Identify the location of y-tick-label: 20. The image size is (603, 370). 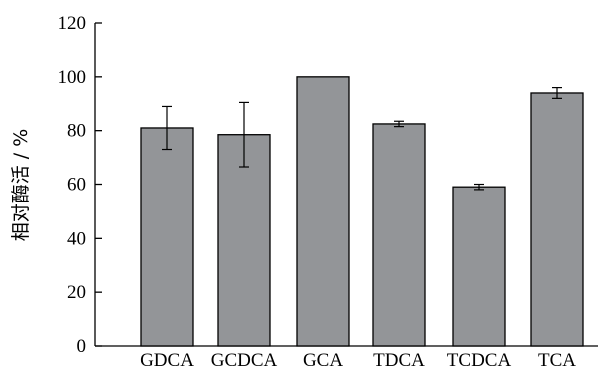
(76, 292).